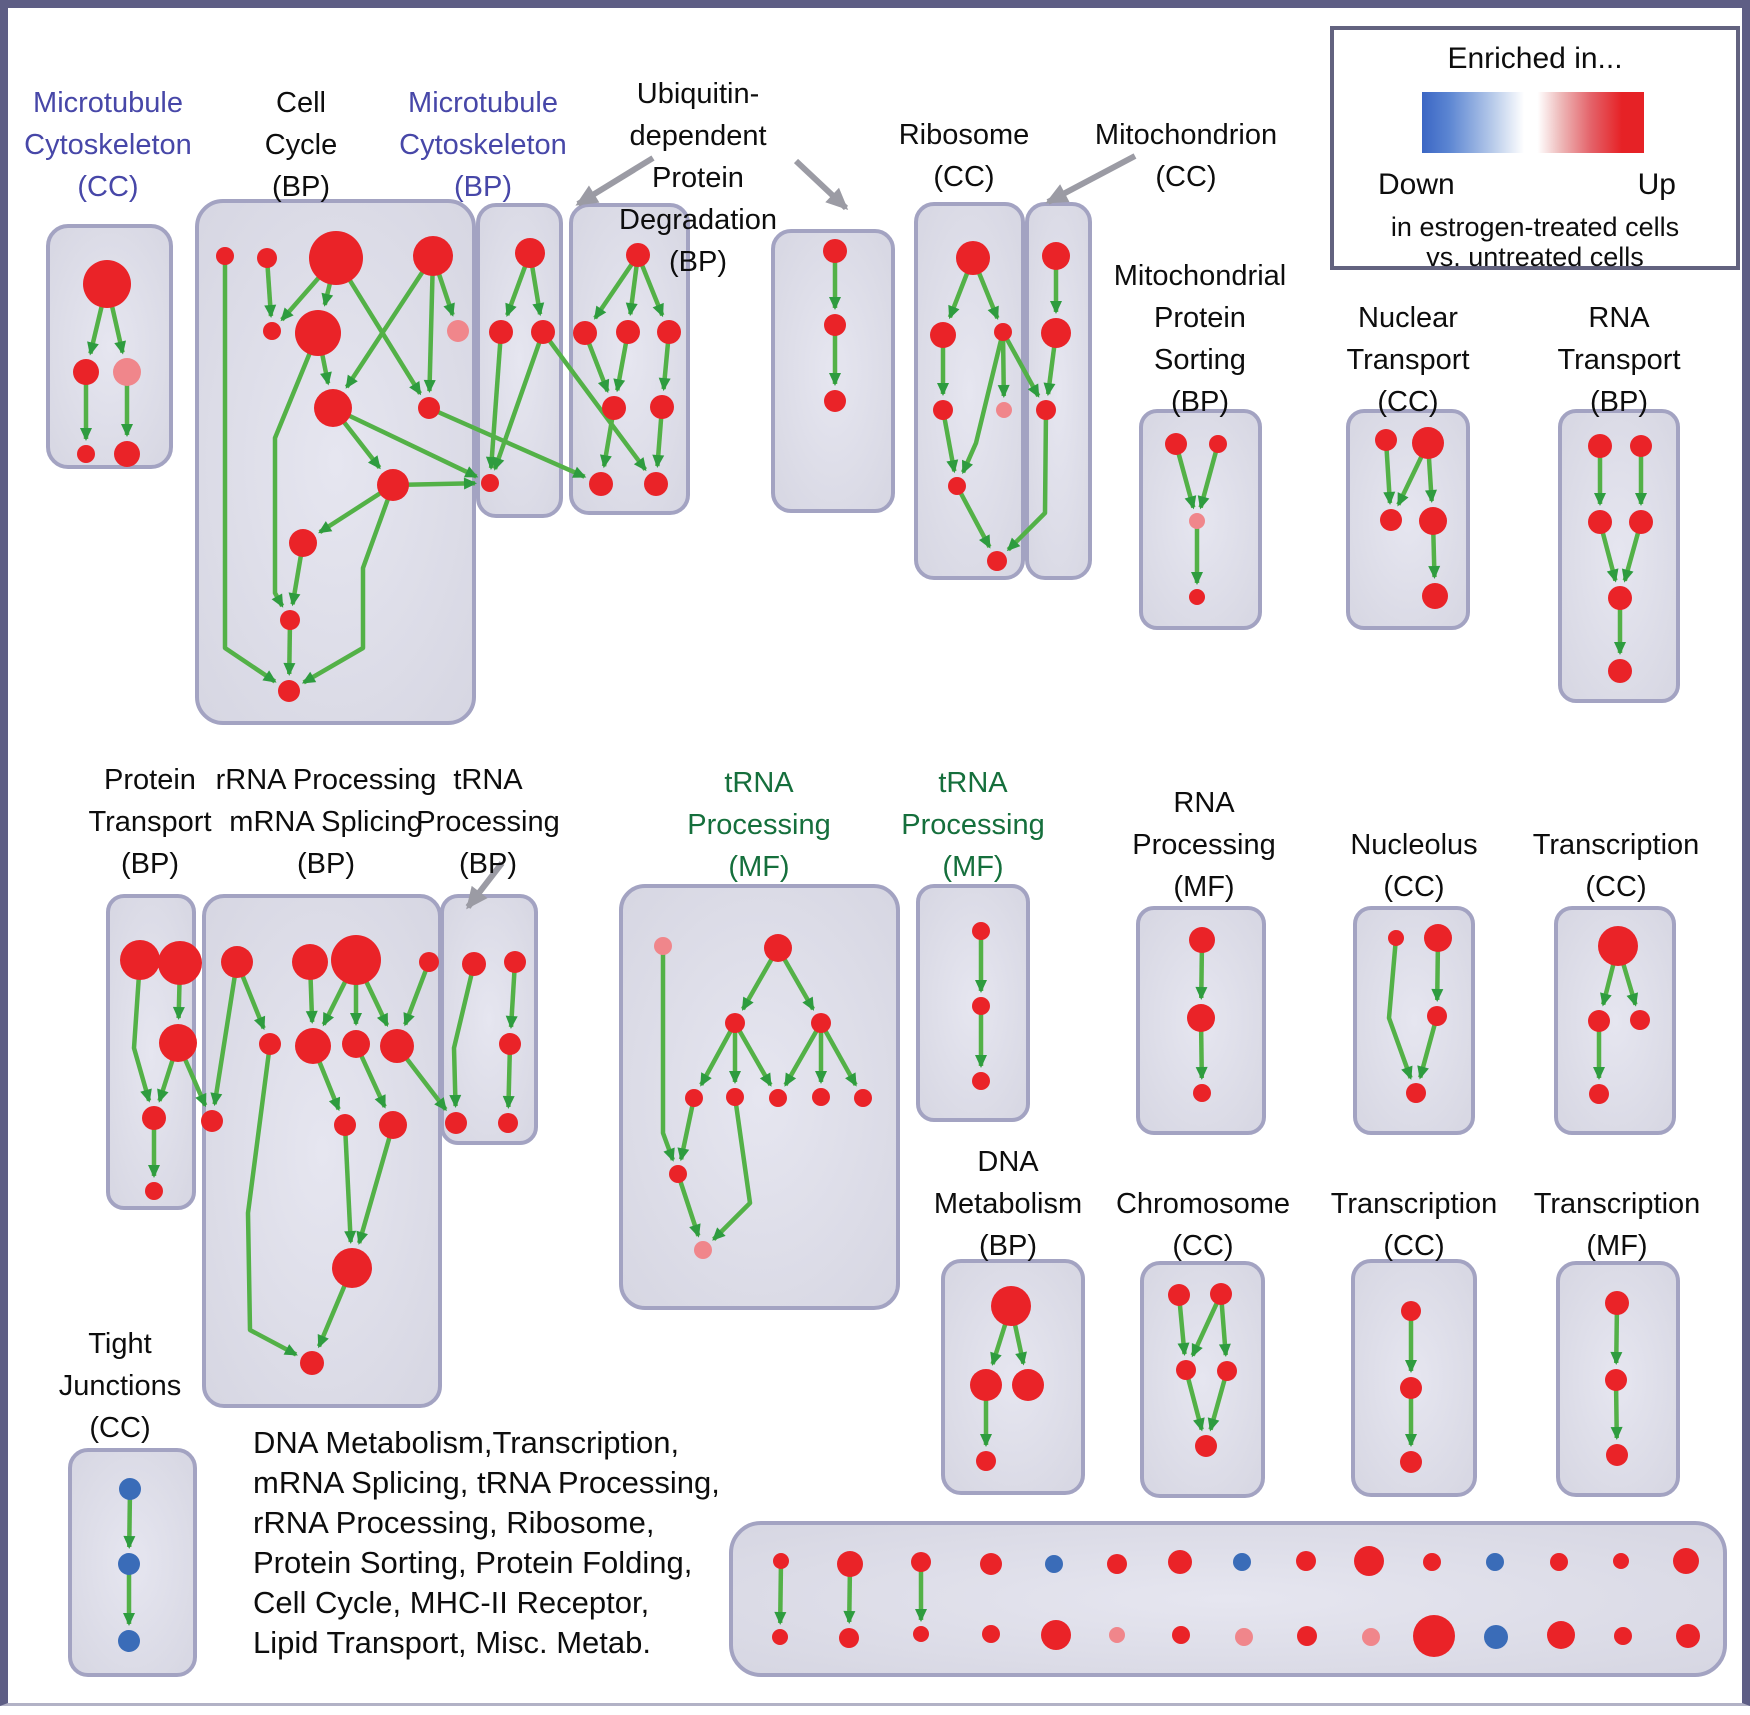 Image resolution: width=1750 pixels, height=1715 pixels. What do you see at coordinates (1091, 179) in the screenshot?
I see `arrow-to-mitochondrion-box` at bounding box center [1091, 179].